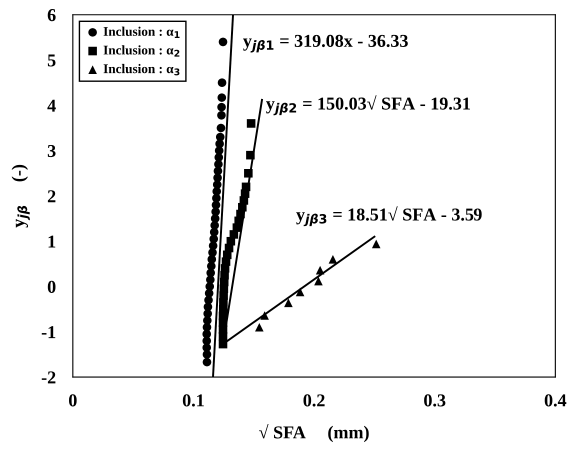 The image size is (569, 461). Describe the element at coordinates (368, 105) in the screenshot. I see `annotation: y$_{jβ2}$ = 150.03√ SFA - 19.31` at that location.